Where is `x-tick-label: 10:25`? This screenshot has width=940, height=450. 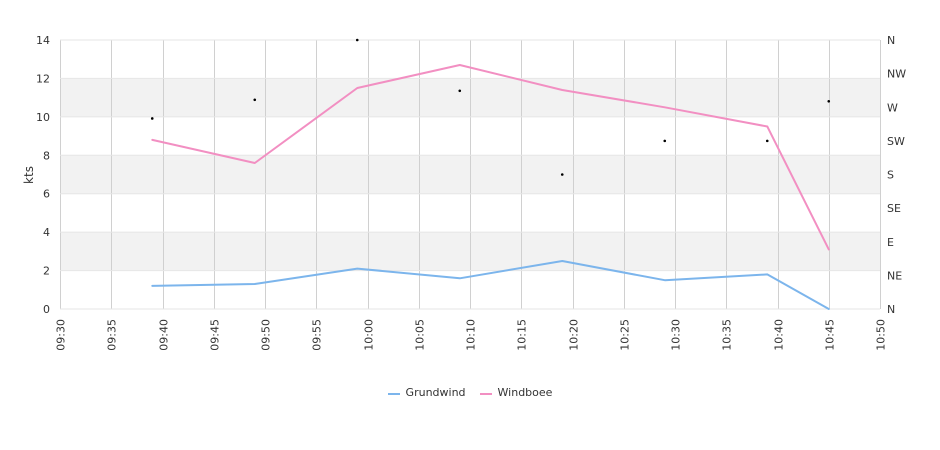
x-tick-label: 10:25 is located at coordinates (625, 335).